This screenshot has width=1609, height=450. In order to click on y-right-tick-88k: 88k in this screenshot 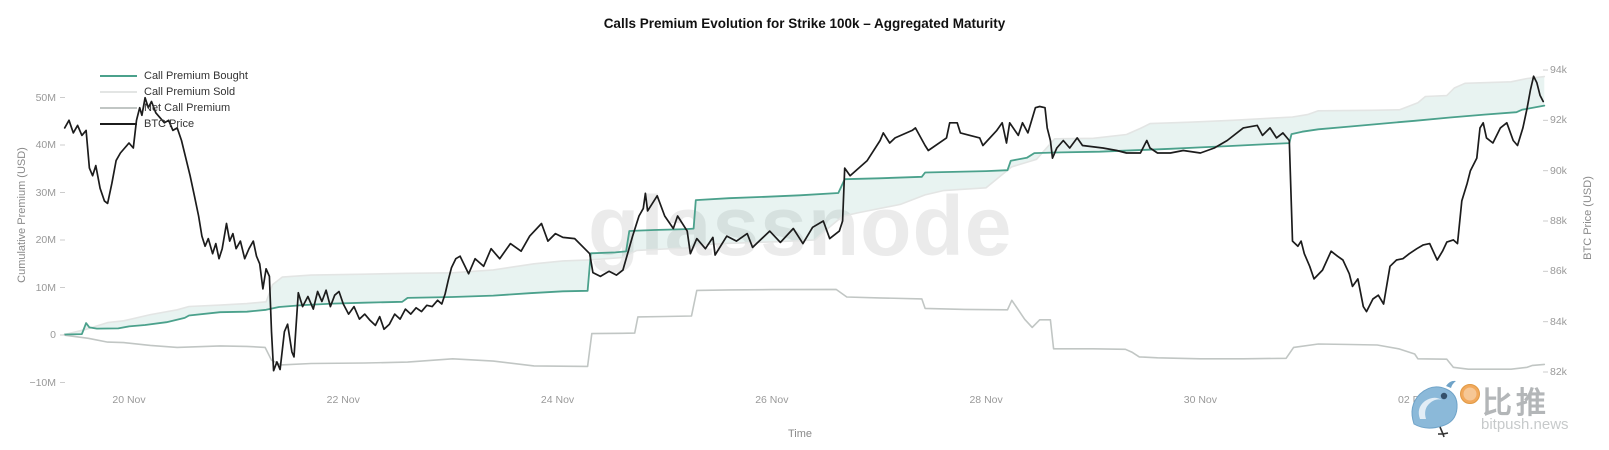, I will do `click(1558, 220)`.